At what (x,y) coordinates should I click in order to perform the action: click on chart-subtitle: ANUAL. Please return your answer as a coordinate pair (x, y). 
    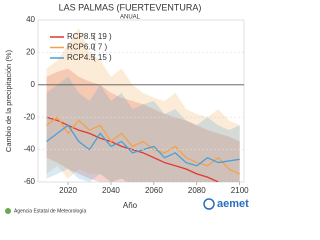
    Looking at the image, I should click on (130, 18).